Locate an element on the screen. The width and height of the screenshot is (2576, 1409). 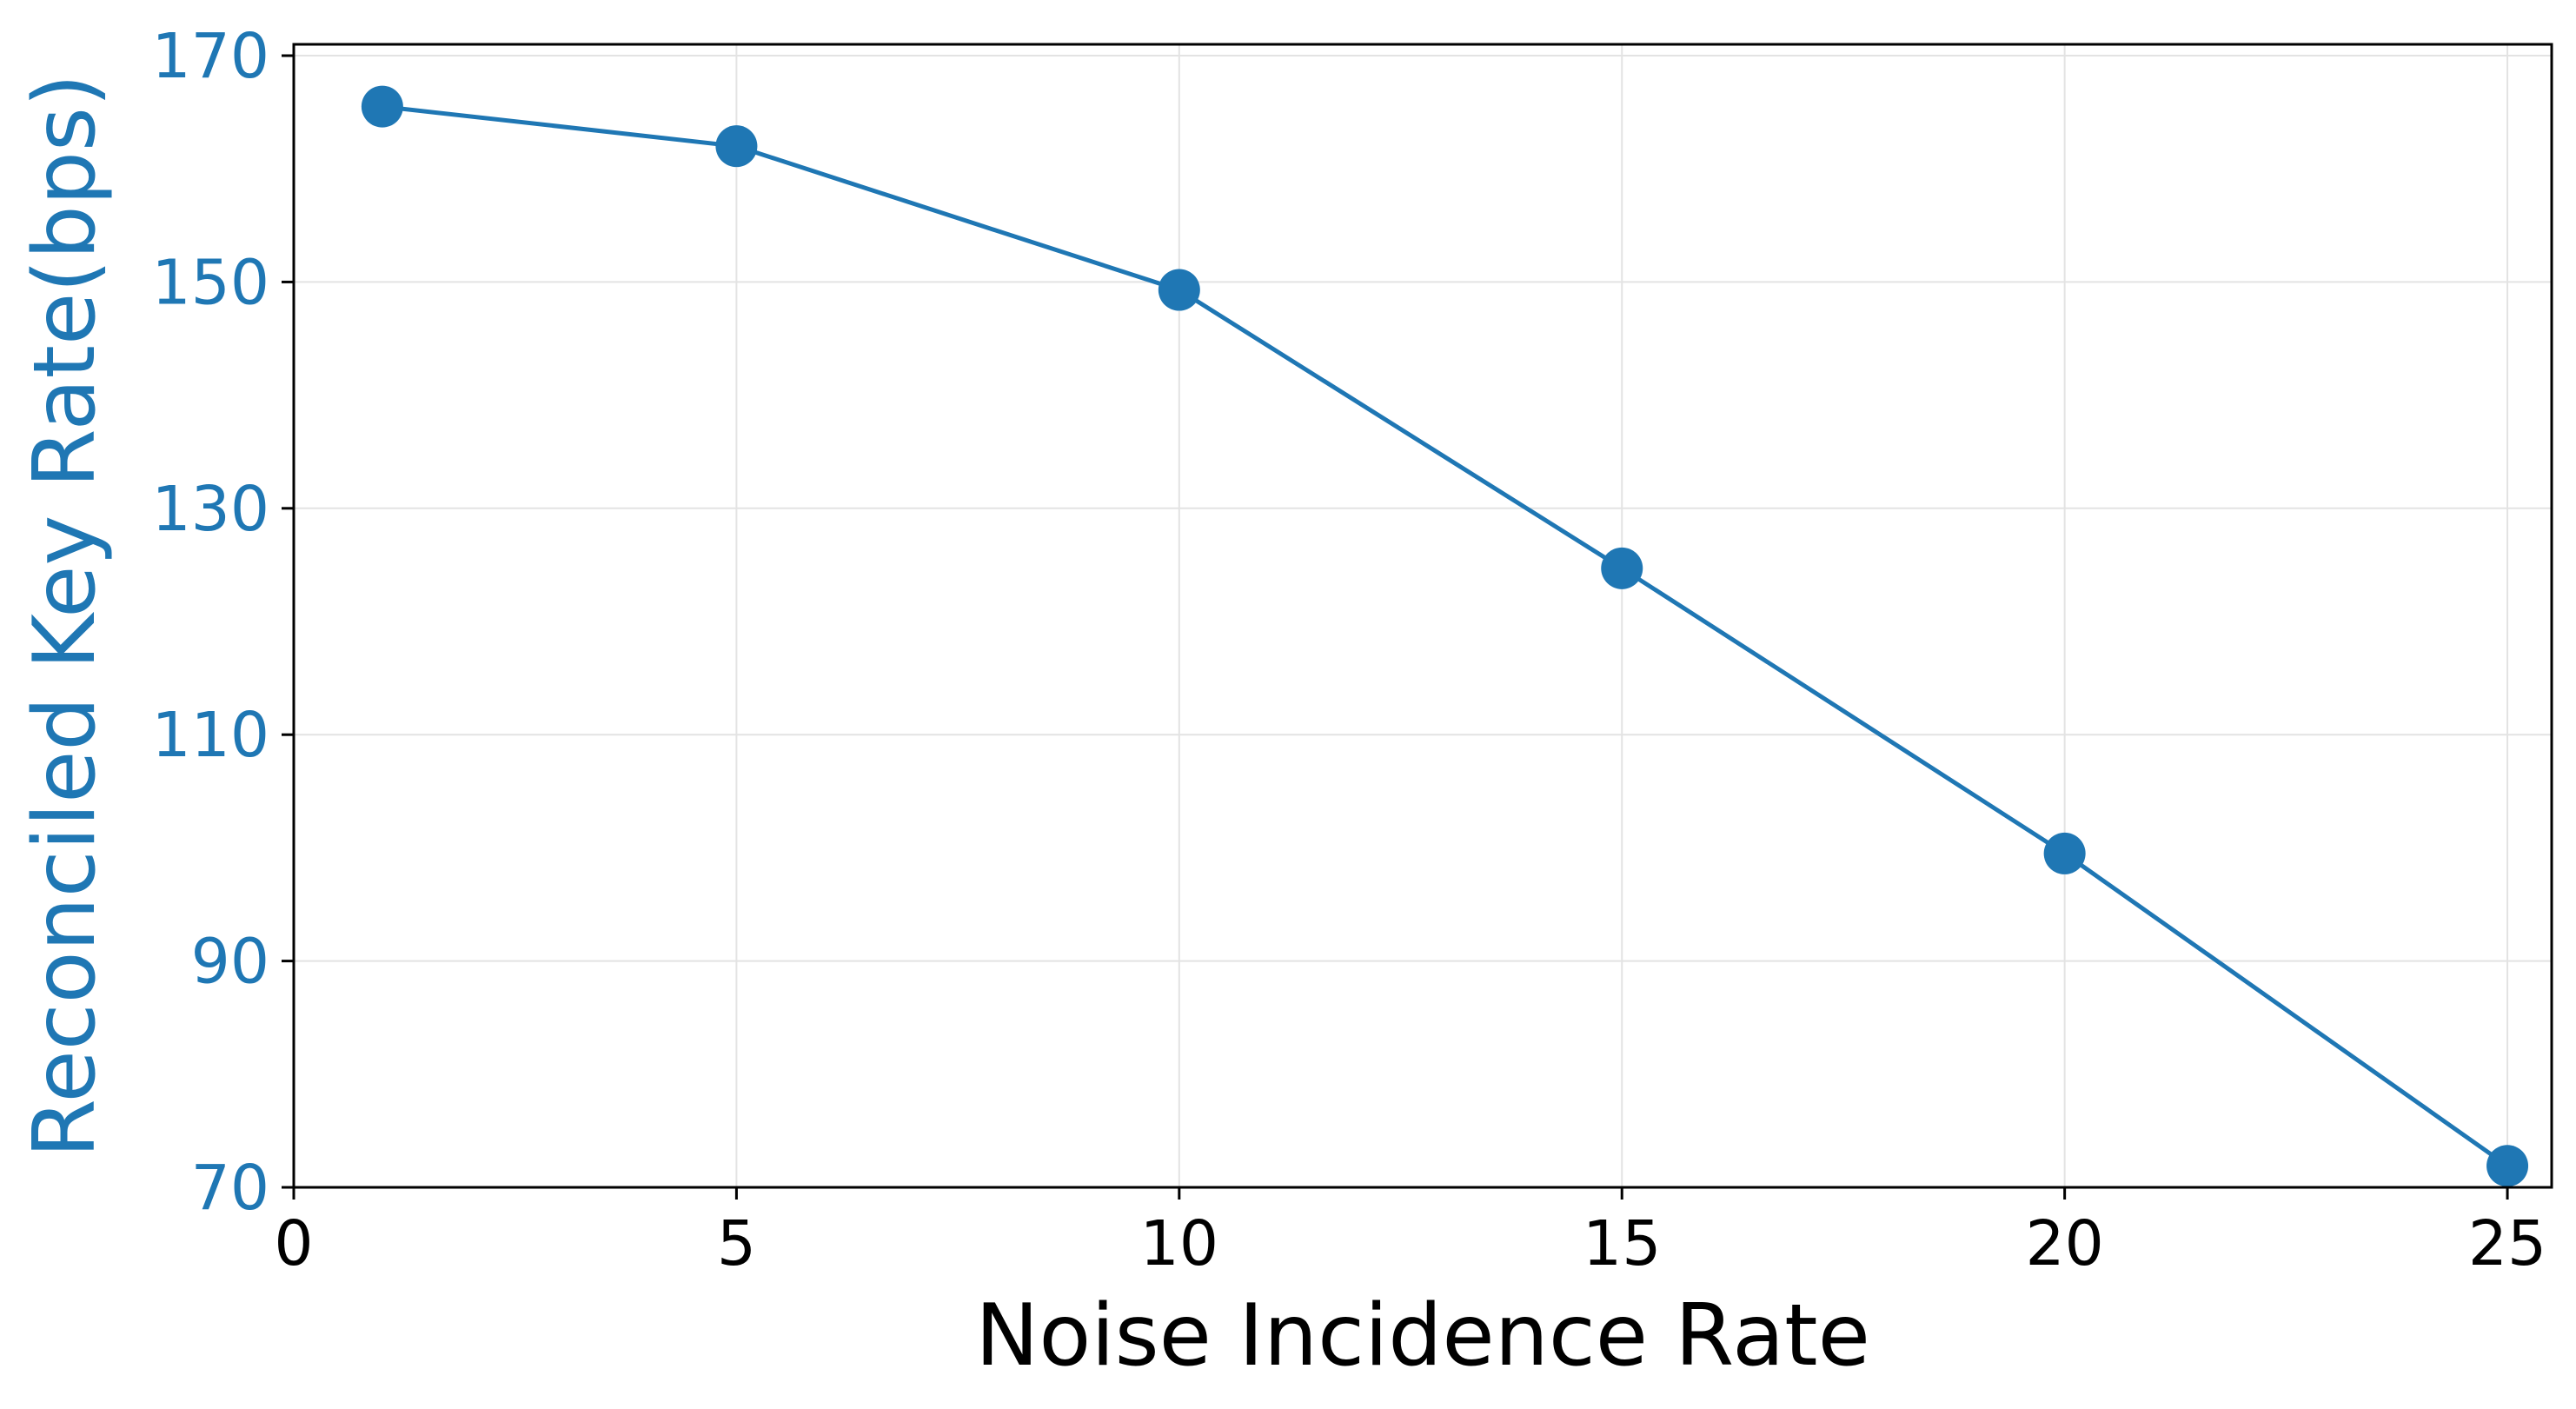
y-tick-label: 130 is located at coordinates (210, 509).